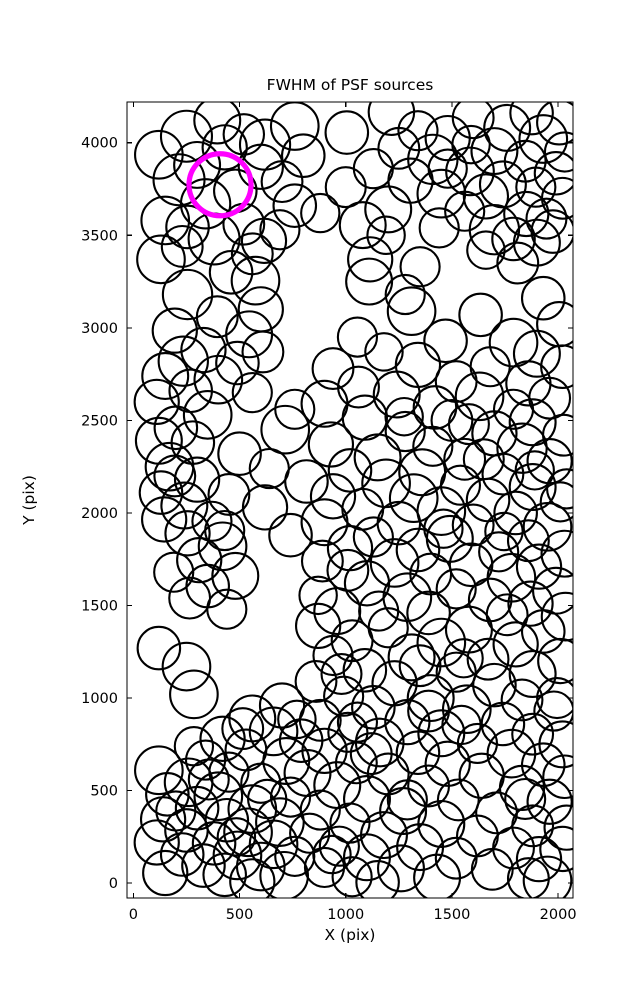 The width and height of the screenshot is (637, 1000). I want to click on y-tick-label: 3000, so click(99, 329).